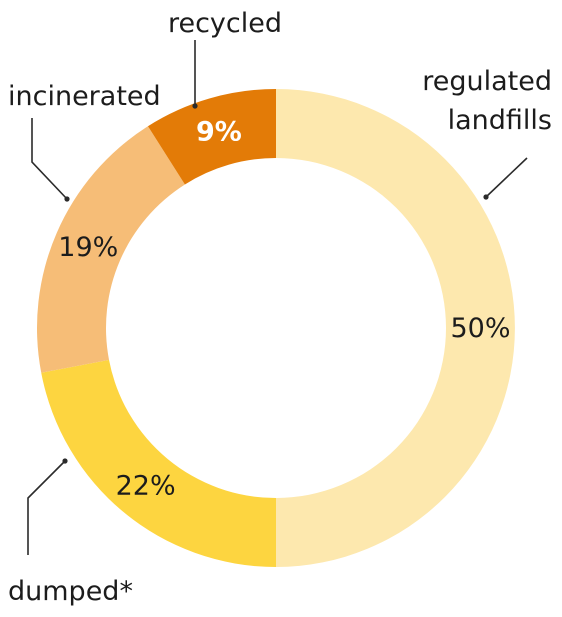 The image size is (562, 617). I want to click on slice-recycled, so click(211, 137).